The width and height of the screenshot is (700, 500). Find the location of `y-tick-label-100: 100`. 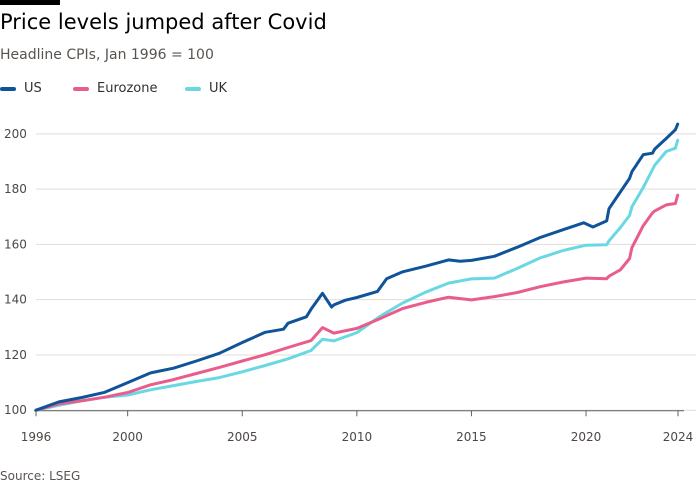

y-tick-label-100: 100 is located at coordinates (15, 410).